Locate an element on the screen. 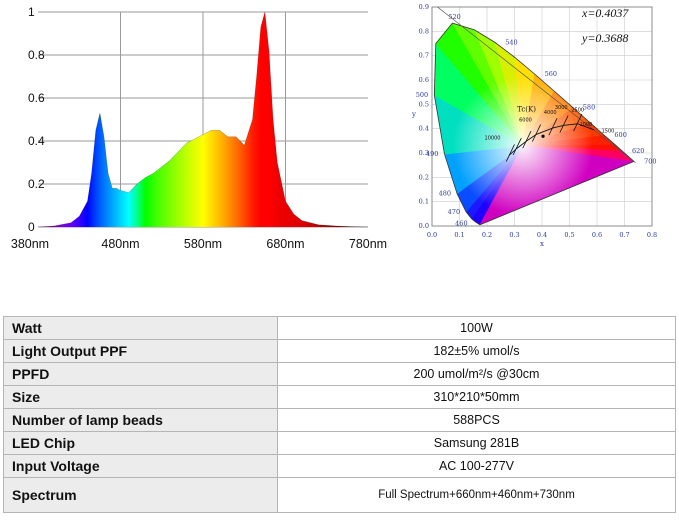  spec-value: 182±5% umol/s is located at coordinates (476, 351).